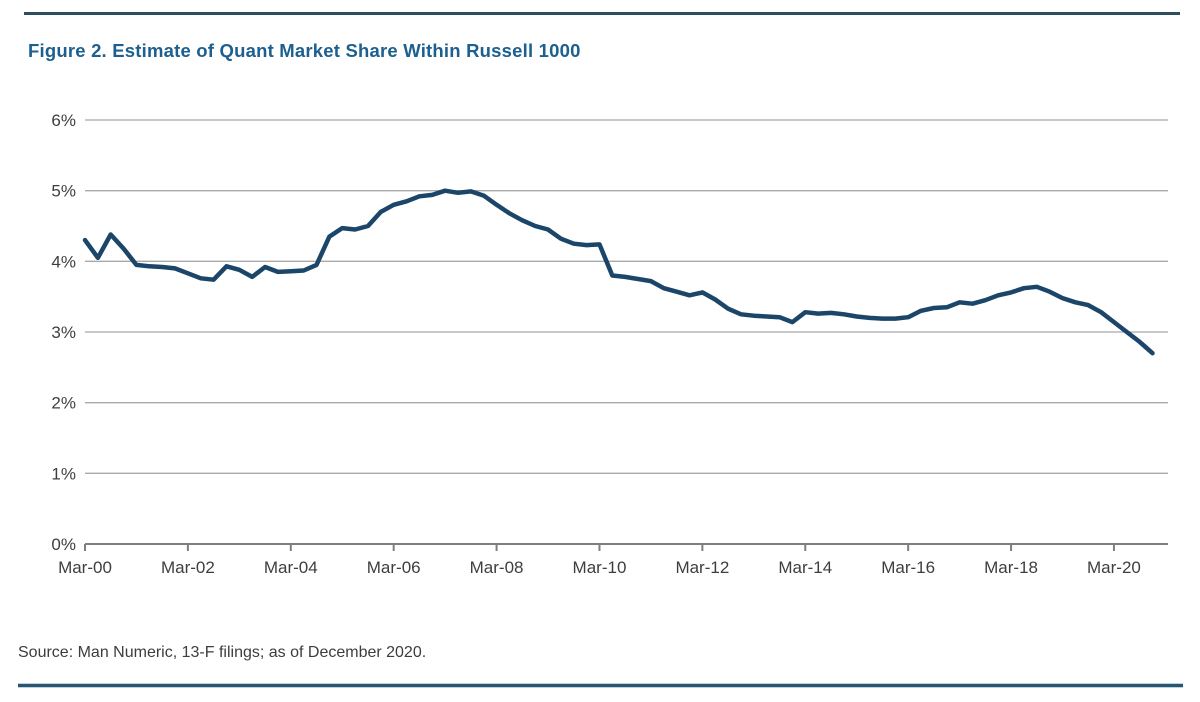  Describe the element at coordinates (602, 13) in the screenshot. I see `top-divider` at that location.